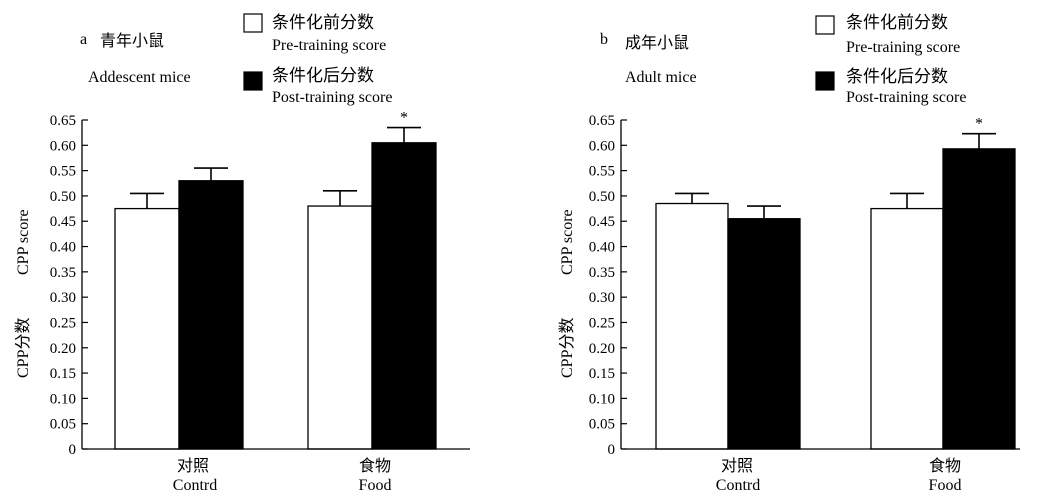 The height and width of the screenshot is (500, 1043). I want to click on panel-a-legend-swatch-pre, so click(253, 23).